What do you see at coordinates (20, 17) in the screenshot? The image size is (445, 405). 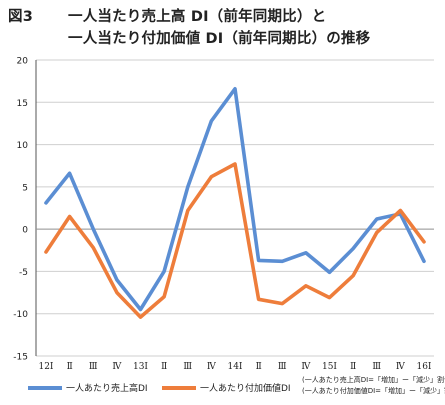 I see `figure-number: 図3` at bounding box center [20, 17].